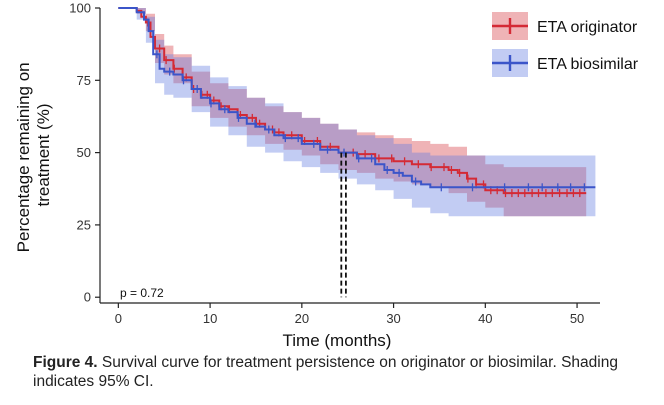  I want to click on legend-label-originator: ETA originator, so click(587, 27).